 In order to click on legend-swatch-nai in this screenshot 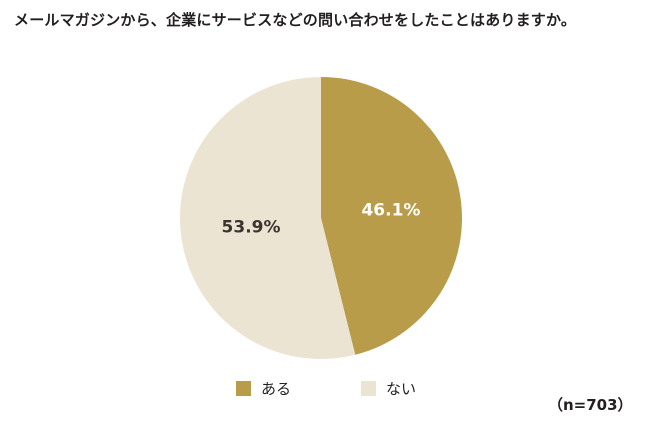, I will do `click(369, 388)`.